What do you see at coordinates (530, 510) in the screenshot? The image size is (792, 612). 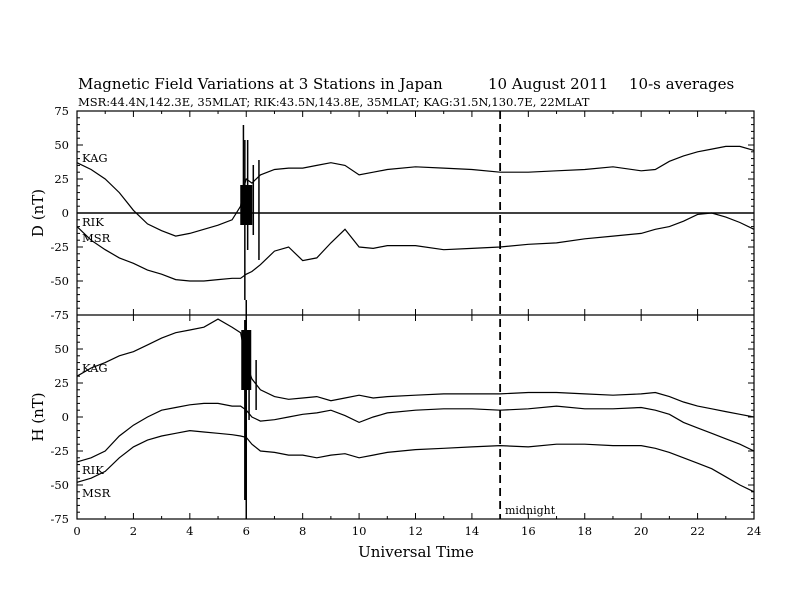 I see `midnight-label: midnight` at bounding box center [530, 510].